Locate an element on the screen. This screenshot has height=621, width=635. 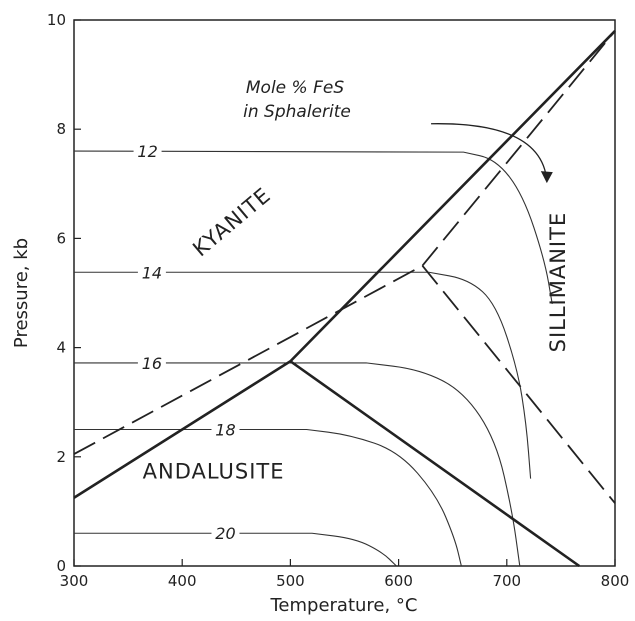
isopleth-label-20: 20 is located at coordinates (225, 533).